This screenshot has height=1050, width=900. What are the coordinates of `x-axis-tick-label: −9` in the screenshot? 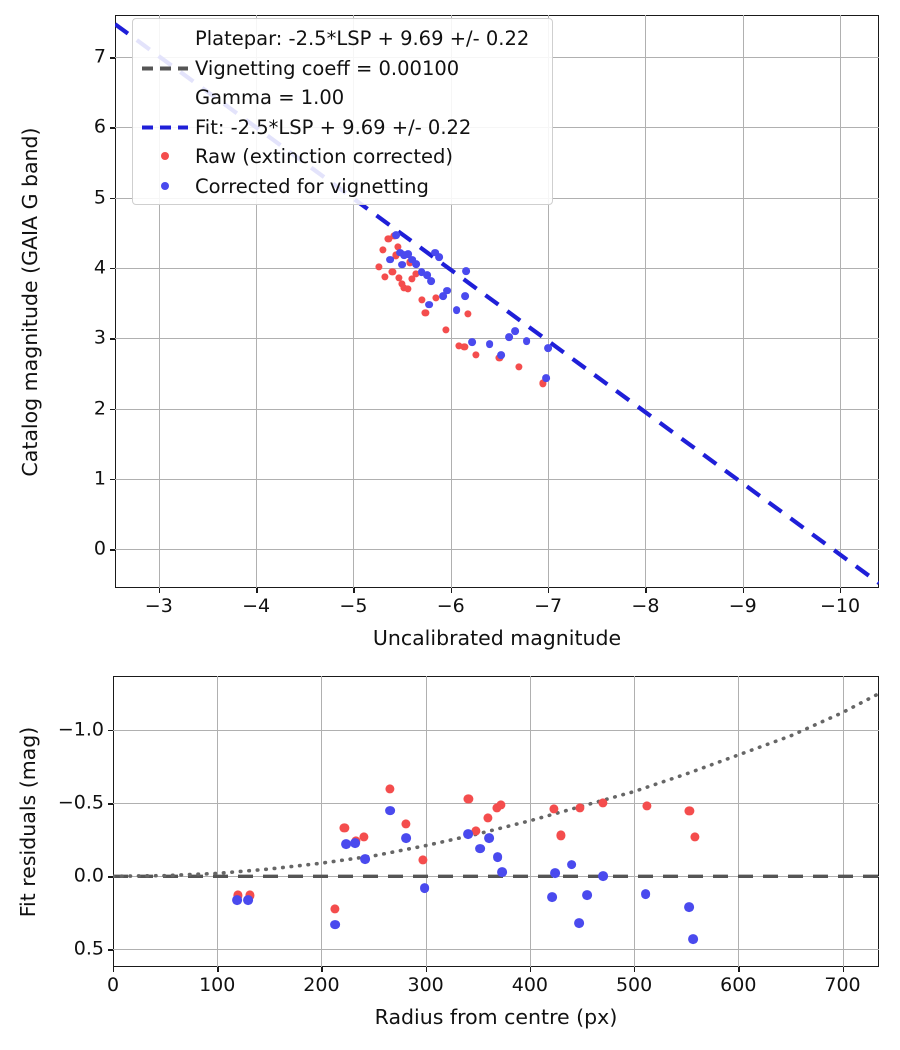 It's located at (742, 606).